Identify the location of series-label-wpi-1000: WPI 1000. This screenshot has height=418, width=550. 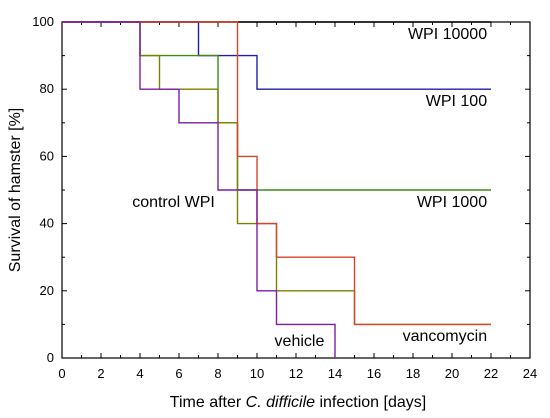
(452, 202).